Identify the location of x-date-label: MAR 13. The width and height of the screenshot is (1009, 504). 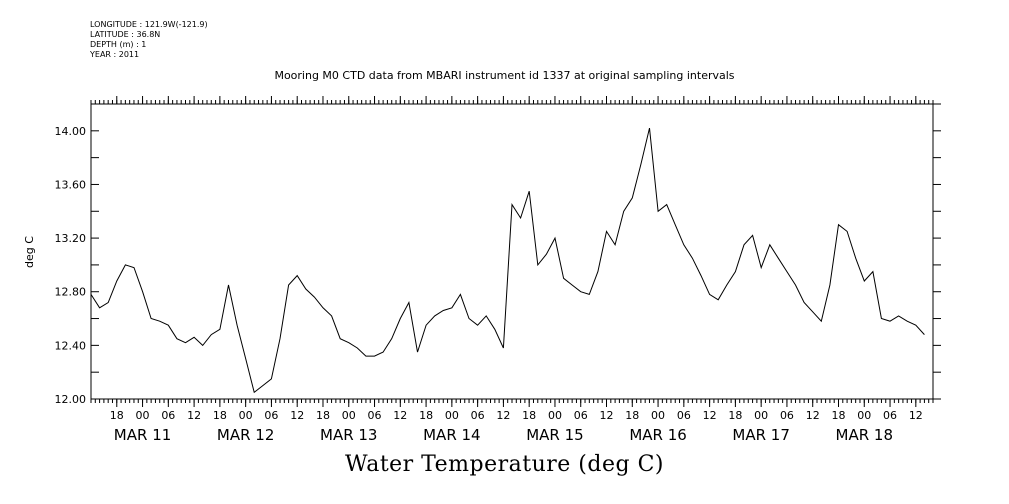
(348, 435).